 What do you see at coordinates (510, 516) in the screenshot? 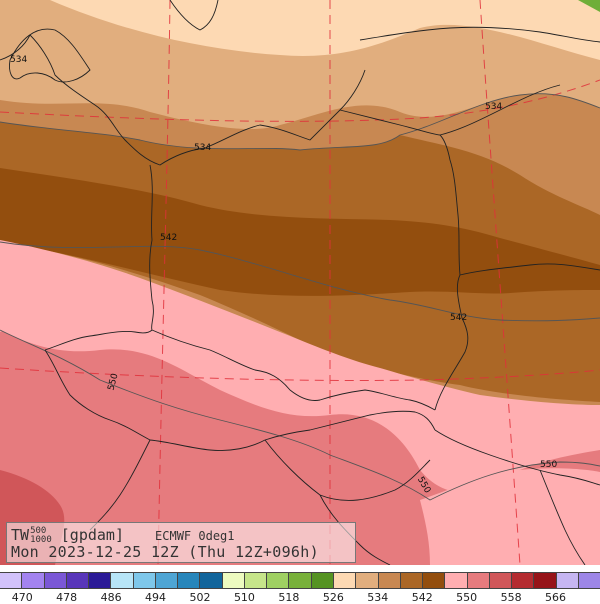
I see `band-550-east` at bounding box center [510, 516].